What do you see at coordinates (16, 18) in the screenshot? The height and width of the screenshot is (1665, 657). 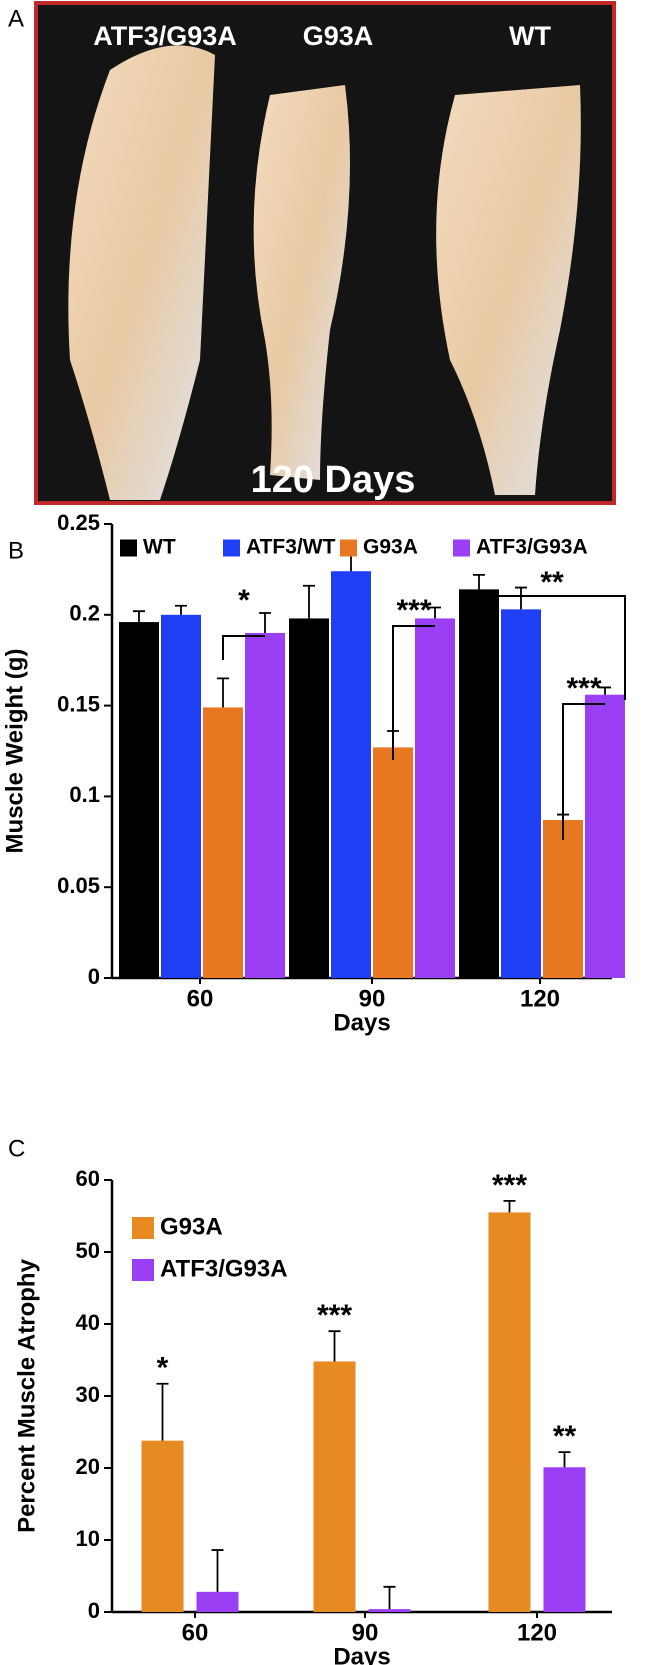 I see `panel-label: A` at bounding box center [16, 18].